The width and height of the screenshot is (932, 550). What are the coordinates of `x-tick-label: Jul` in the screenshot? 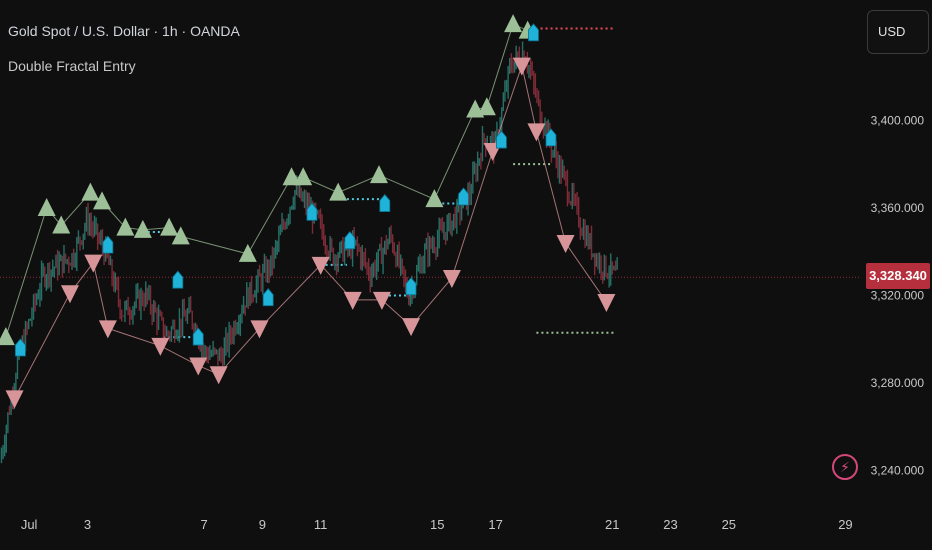 It's located at (29, 524).